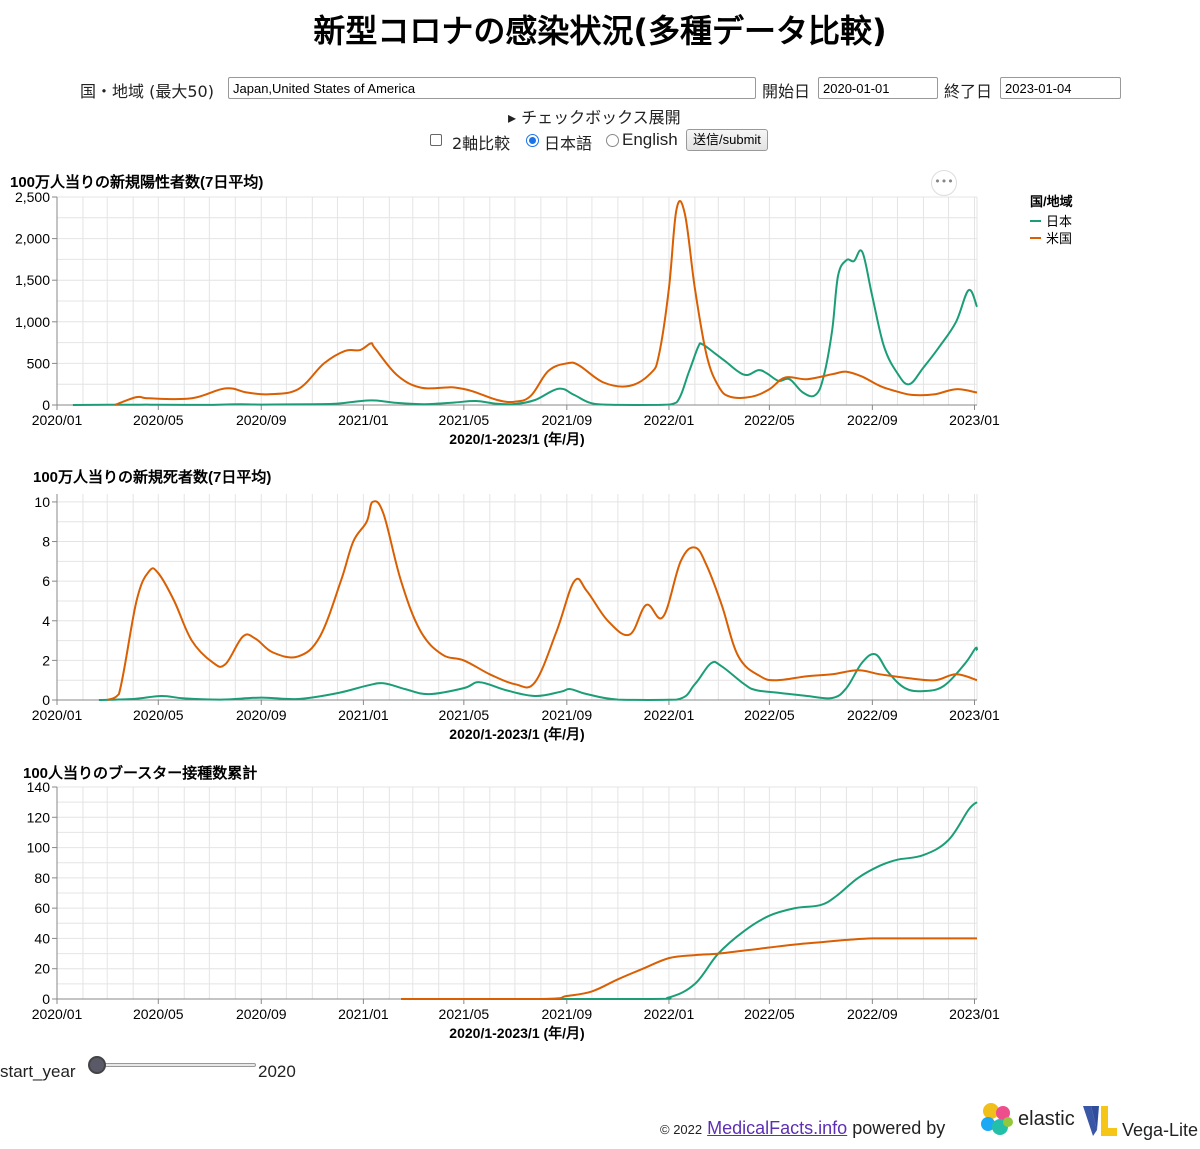 This screenshot has height=1149, width=1200. I want to click on checkbox-expand-toggle: ▸ チェックボックス展開, so click(594, 117).